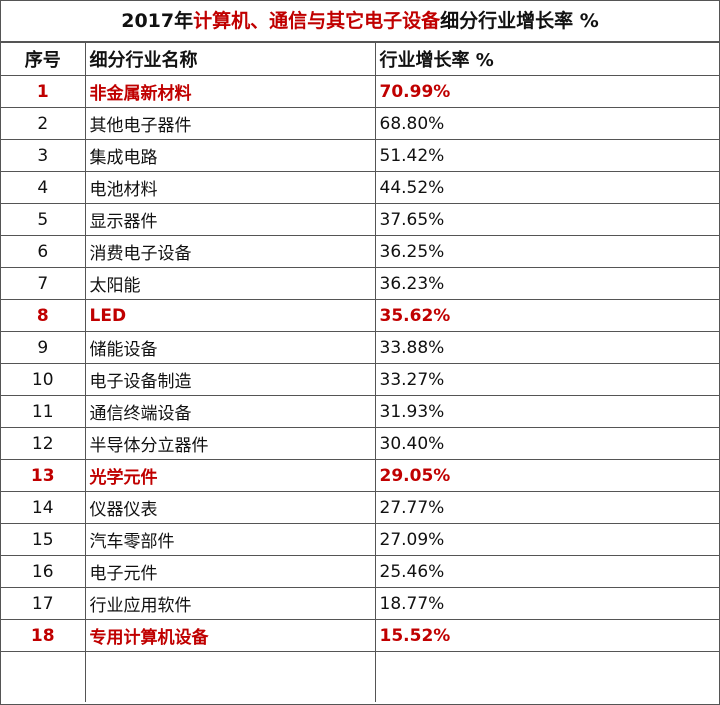 The image size is (720, 705). Describe the element at coordinates (230, 571) in the screenshot. I see `row-industry-cell: 电子元件` at that location.